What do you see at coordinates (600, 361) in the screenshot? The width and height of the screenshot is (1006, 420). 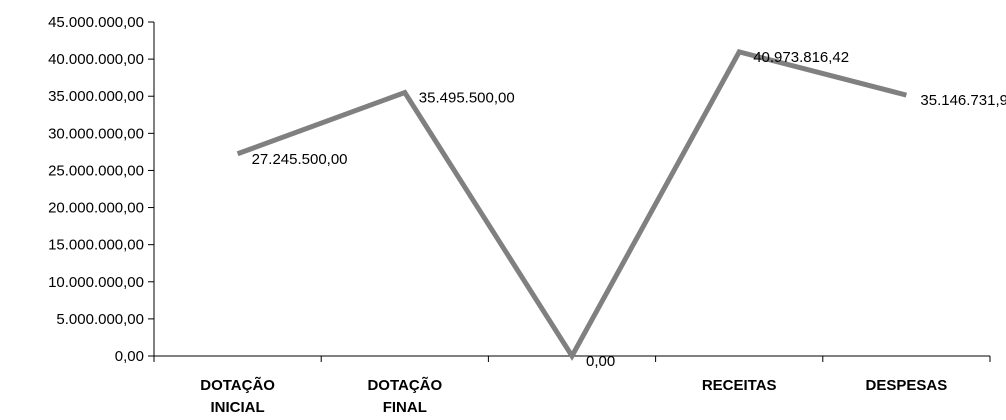 I see `data-label: 0,00` at bounding box center [600, 361].